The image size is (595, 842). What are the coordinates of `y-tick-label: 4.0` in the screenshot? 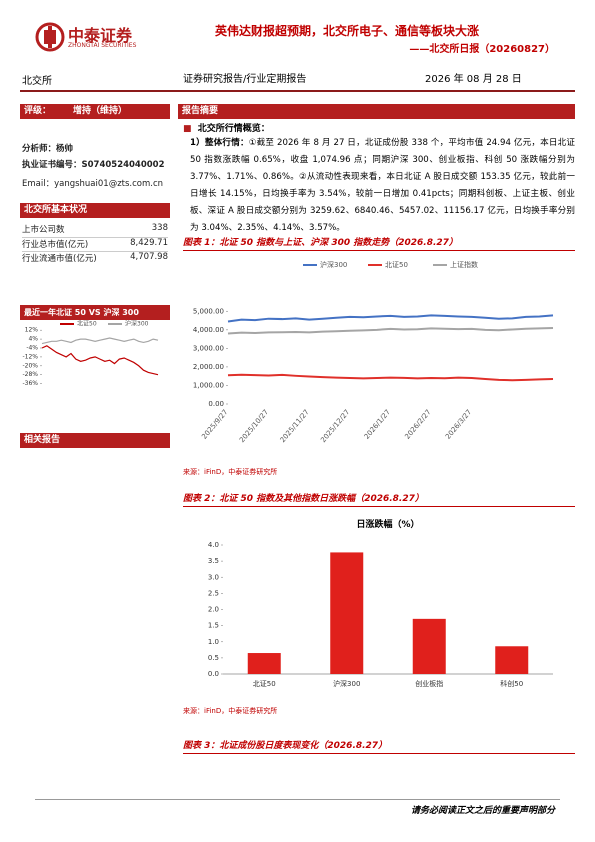 It's located at (213, 545).